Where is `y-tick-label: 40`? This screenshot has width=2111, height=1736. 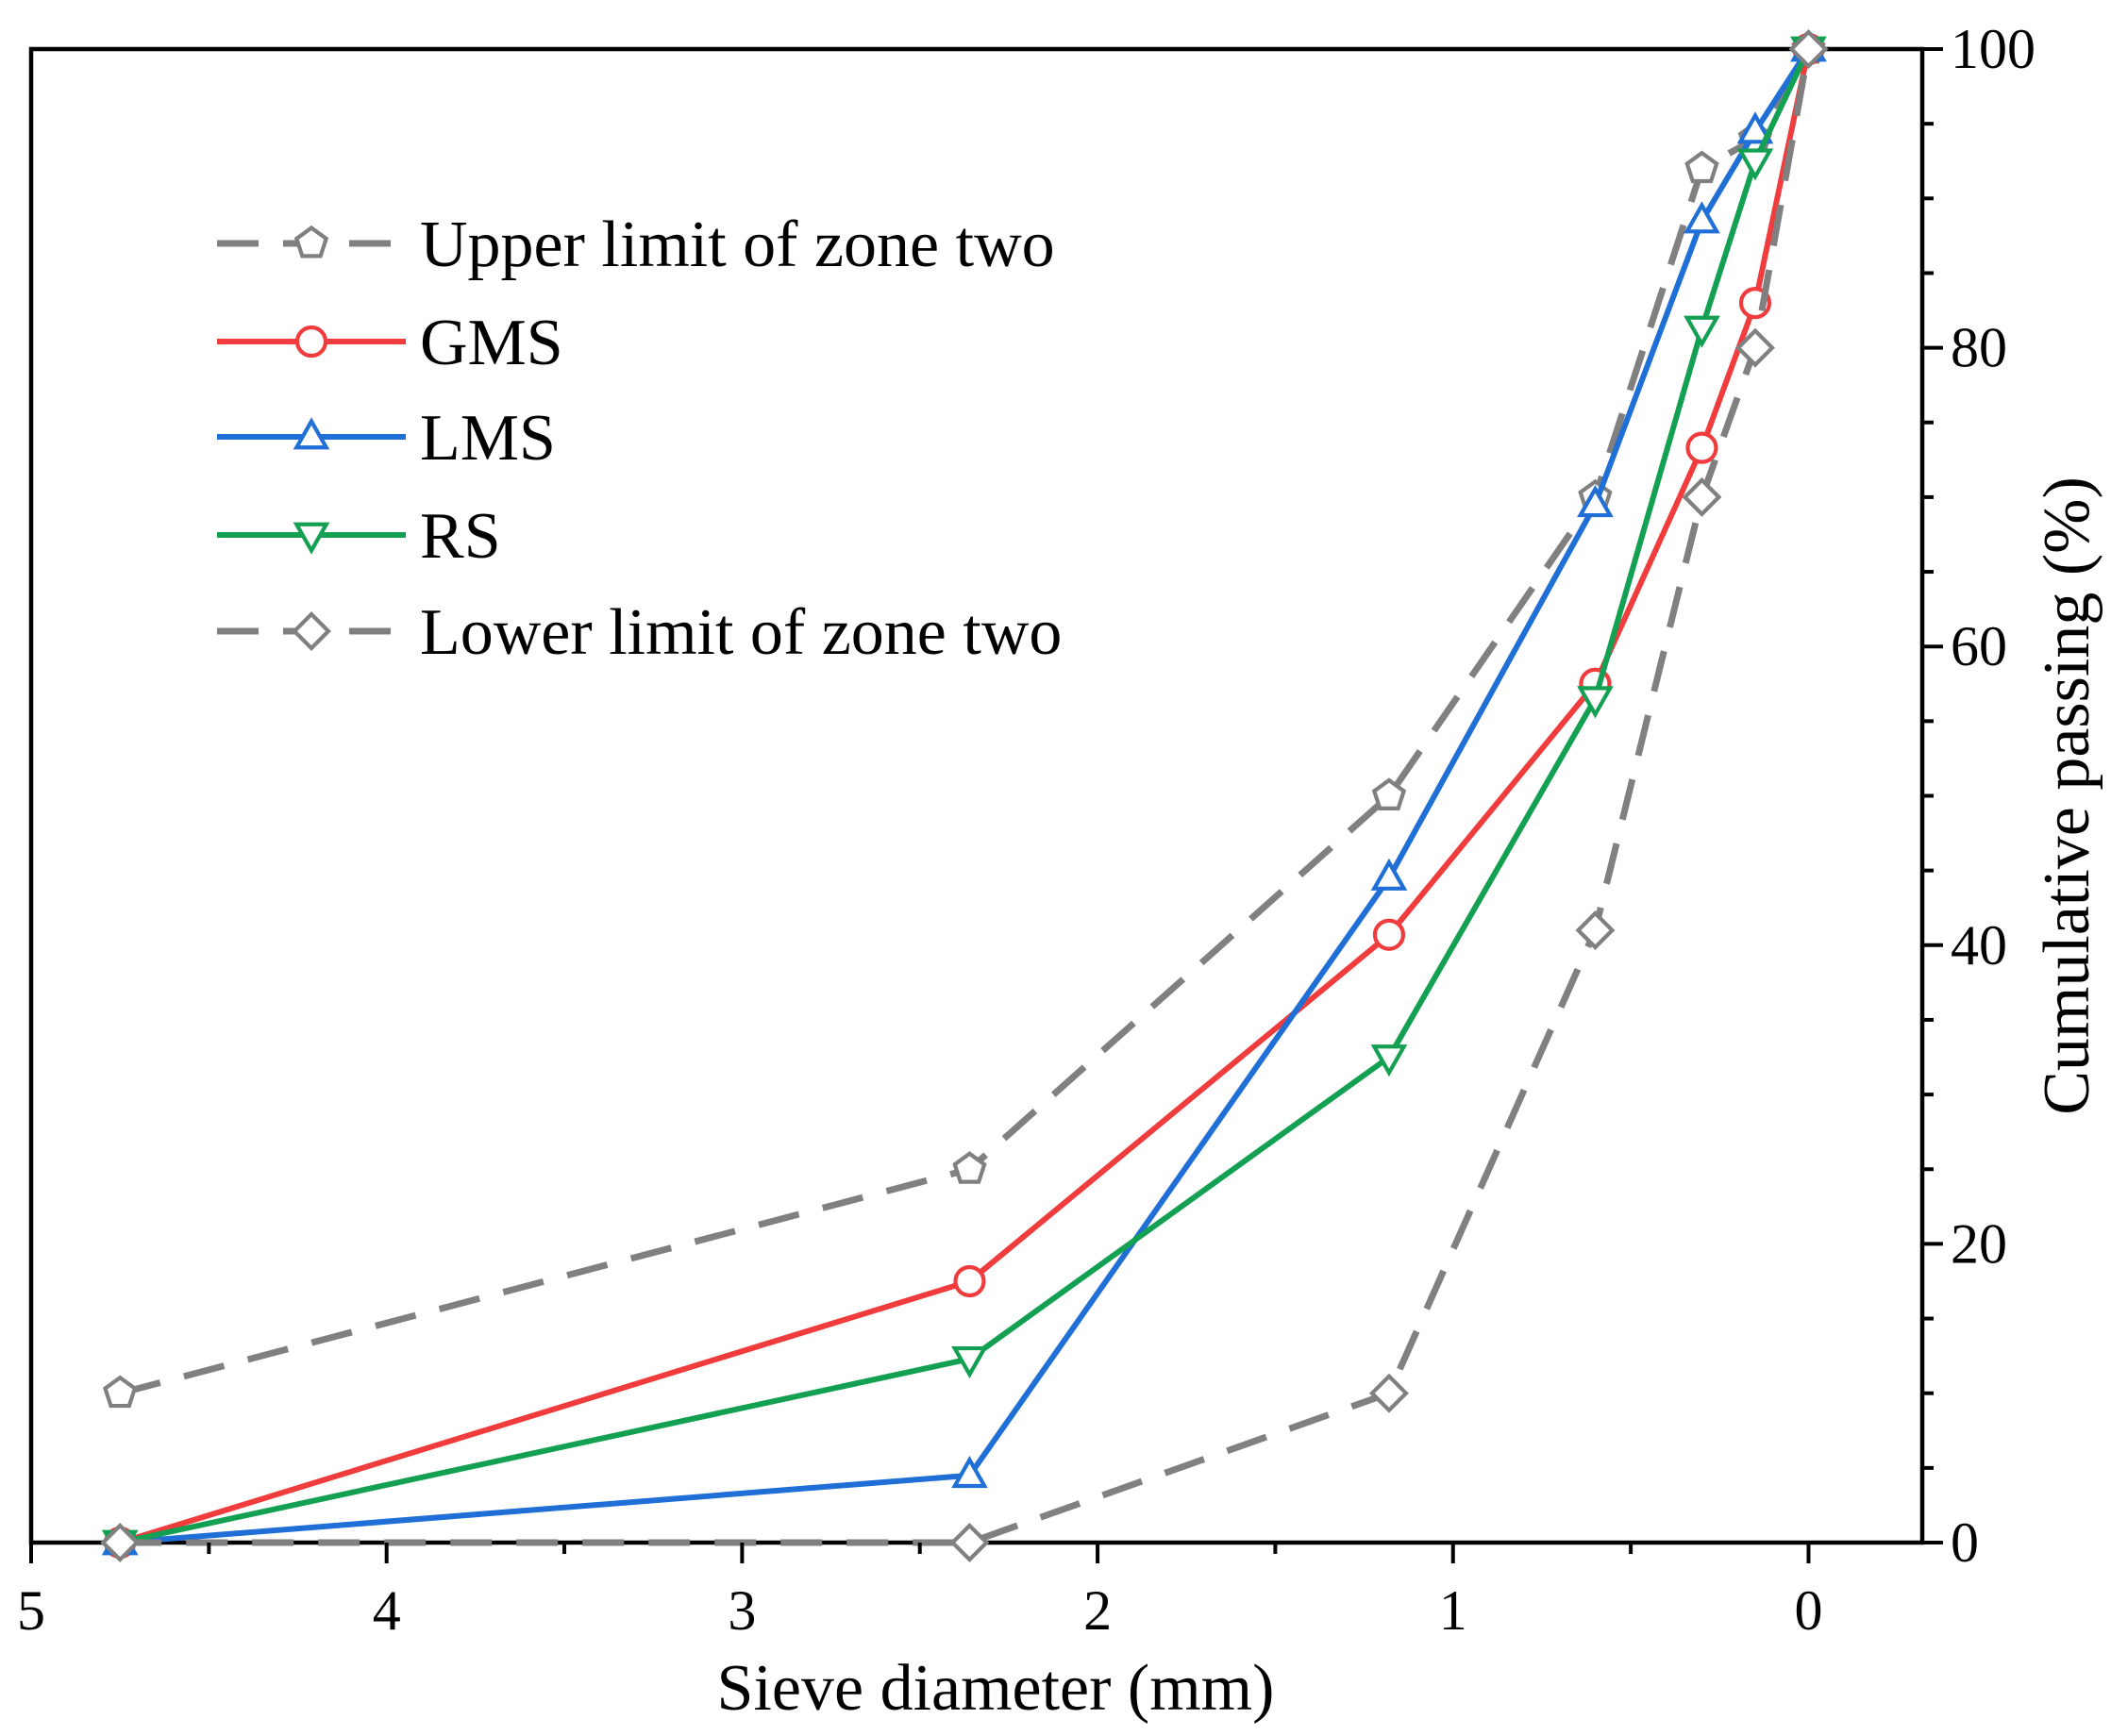
y-tick-label: 40 is located at coordinates (1979, 945).